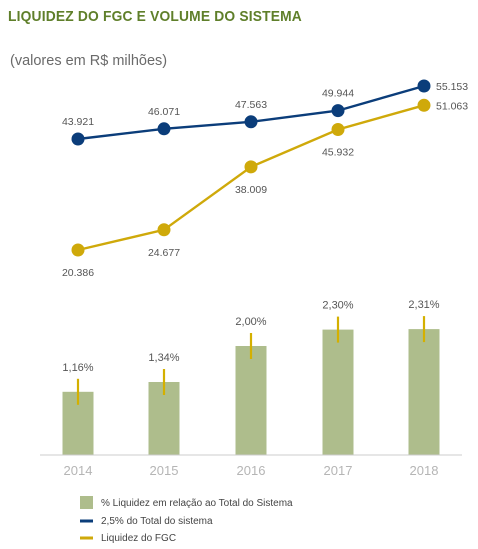 Image resolution: width=478 pixels, height=549 pixels. What do you see at coordinates (251, 112) in the screenshot?
I see `series-line-sistema` at bounding box center [251, 112].